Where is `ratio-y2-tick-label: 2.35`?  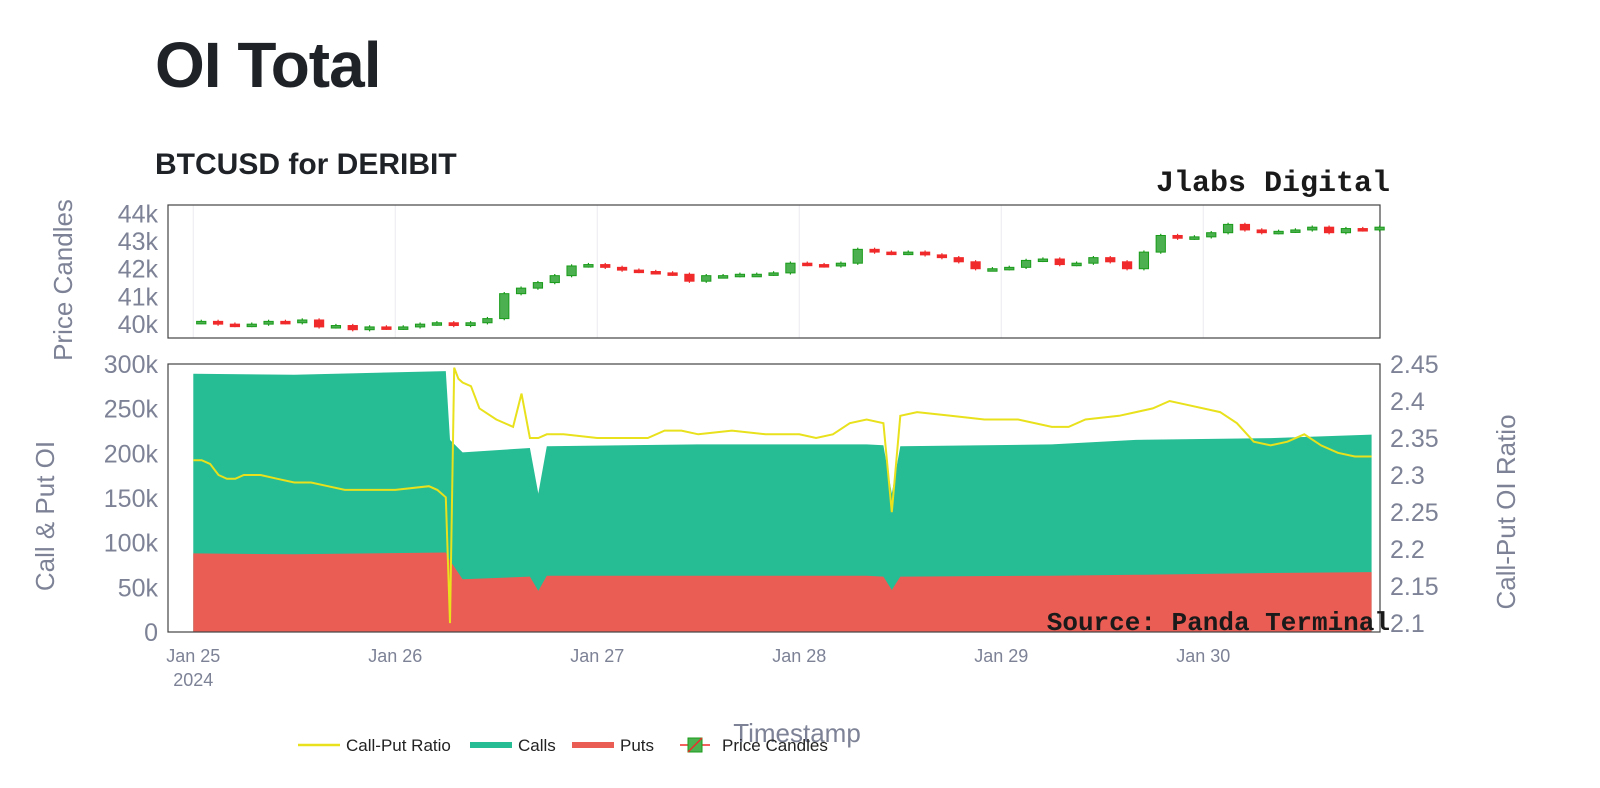 ratio-y2-tick-label: 2.35 is located at coordinates (1414, 439).